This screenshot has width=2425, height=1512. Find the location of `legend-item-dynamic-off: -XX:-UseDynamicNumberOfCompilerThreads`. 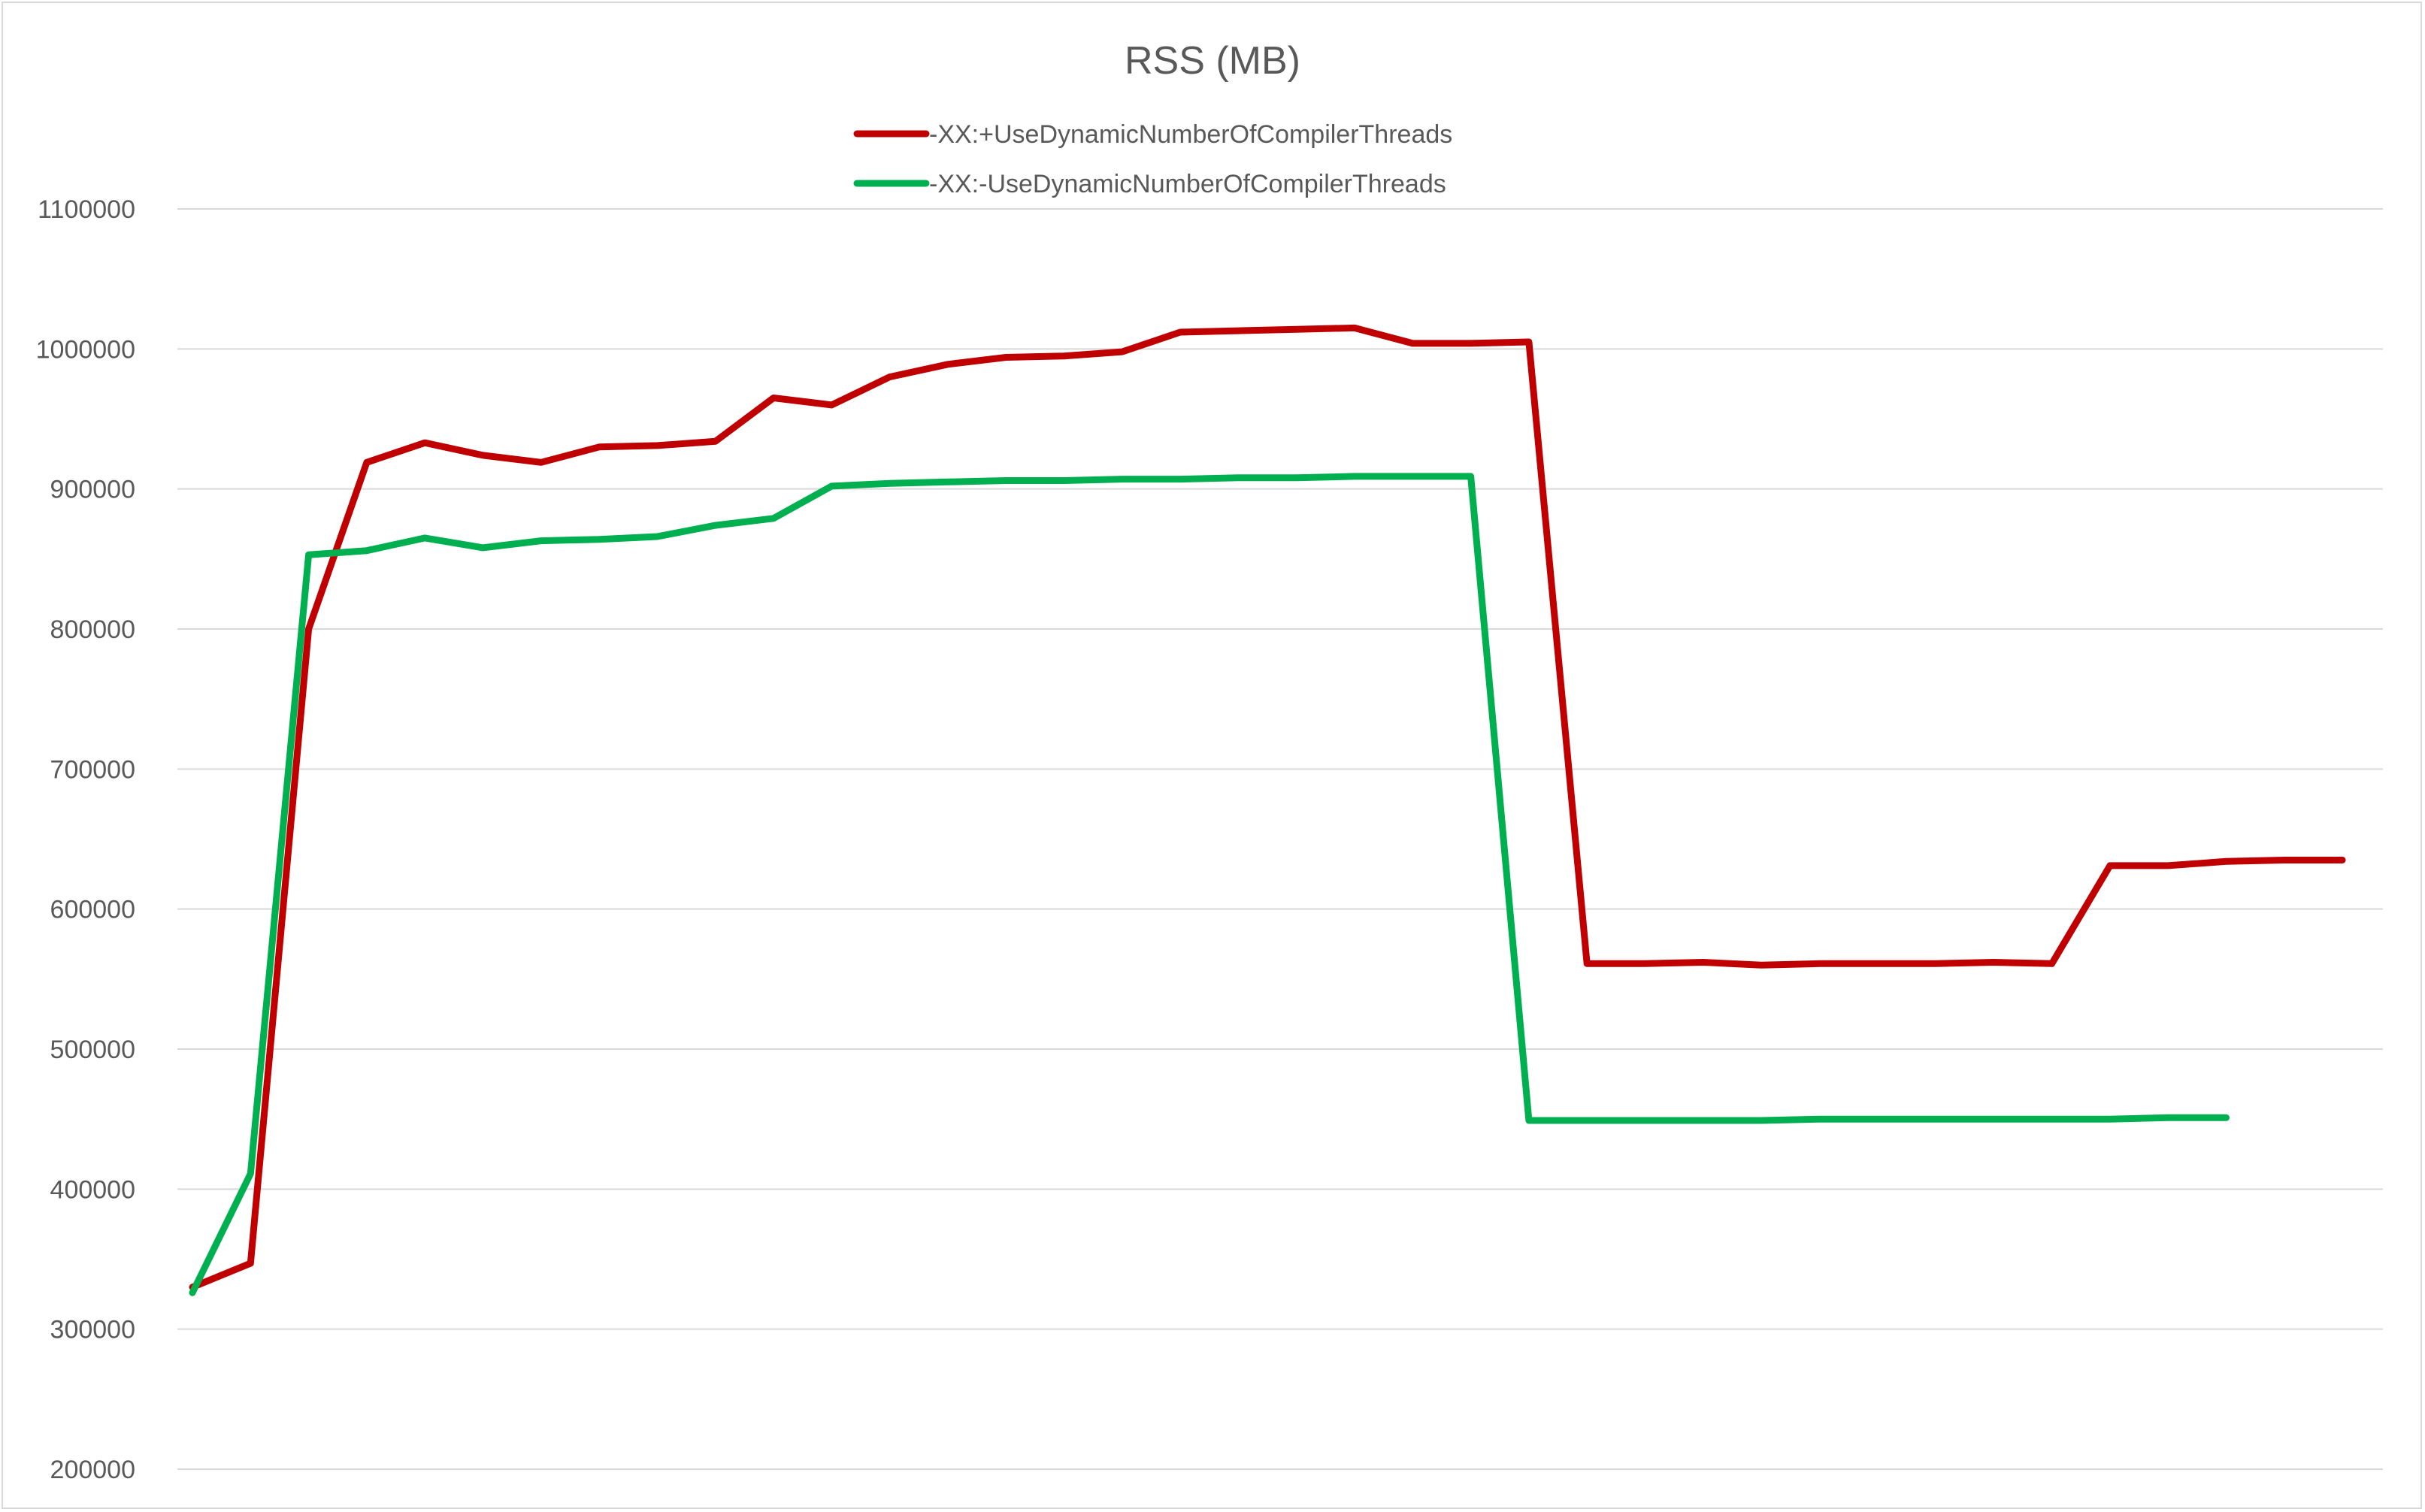

legend-item-dynamic-off: -XX:-UseDynamicNumberOfCompilerThreads is located at coordinates (1149, 184).